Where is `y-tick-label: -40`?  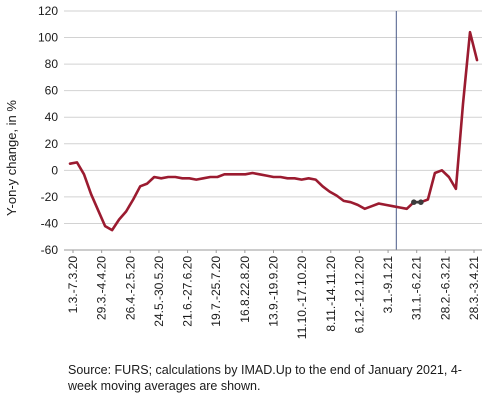
y-tick-label: -40 is located at coordinates (50, 223).